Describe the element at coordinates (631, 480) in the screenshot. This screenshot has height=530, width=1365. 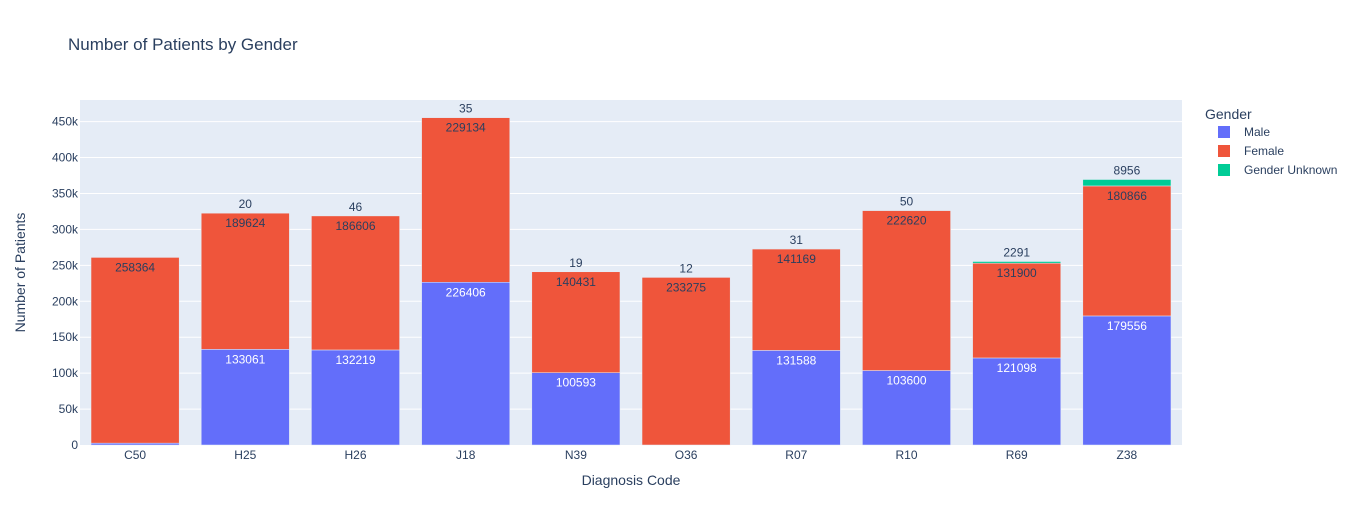
I see `x-axis-title: Diagnosis Code` at that location.